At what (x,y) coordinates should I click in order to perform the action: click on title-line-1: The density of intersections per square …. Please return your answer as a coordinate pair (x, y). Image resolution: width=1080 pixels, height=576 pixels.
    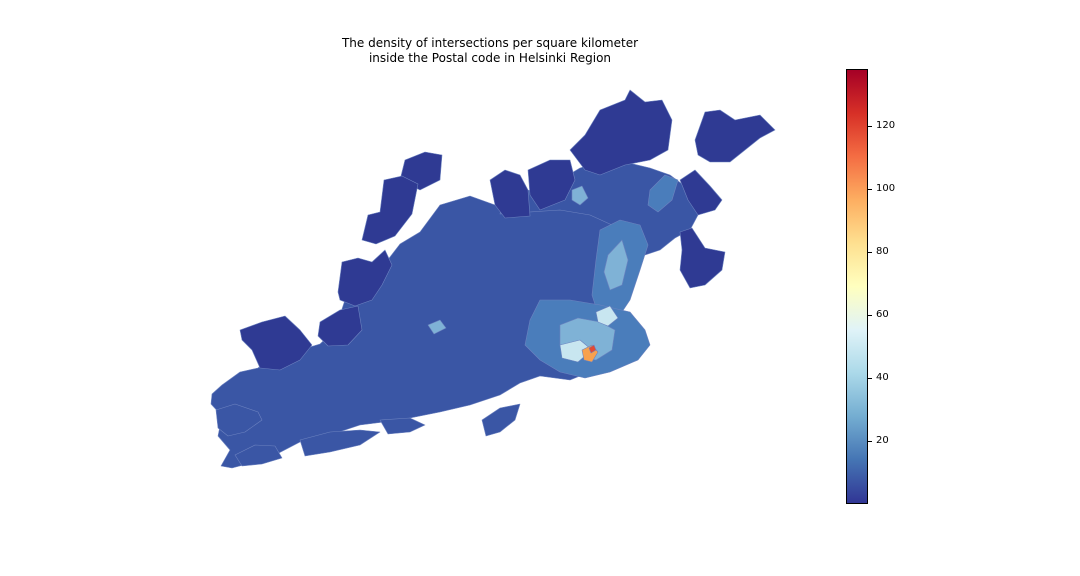
    Looking at the image, I should click on (490, 43).